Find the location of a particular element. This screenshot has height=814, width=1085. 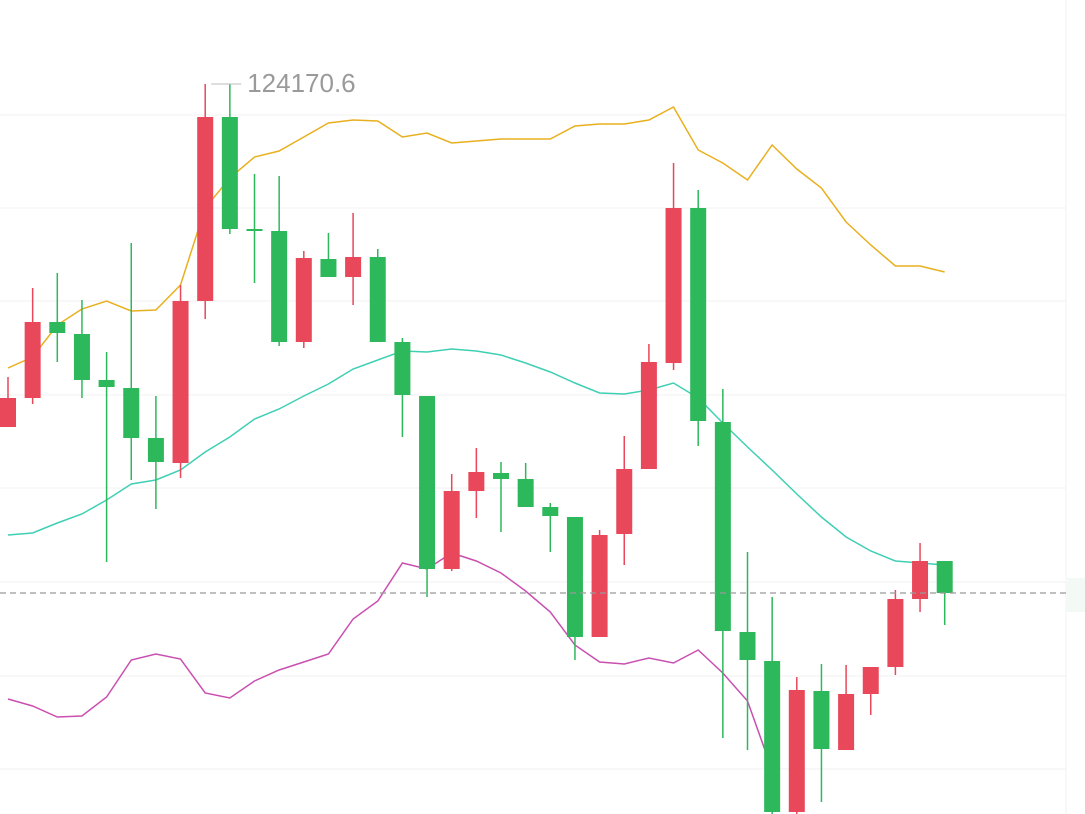

price-tag-bg is located at coordinates (1076, 595).